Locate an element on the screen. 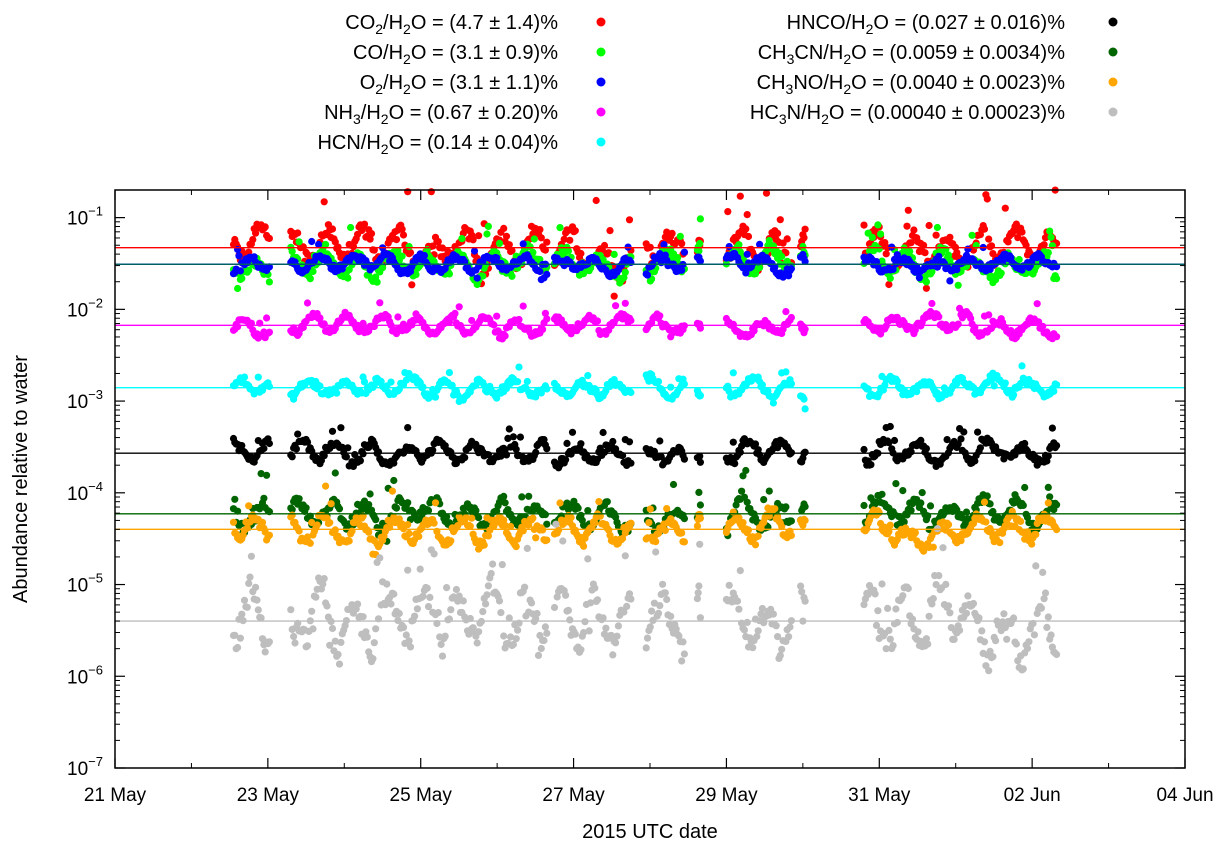 This screenshot has height=849, width=1227. y-tick-exponent: −5 is located at coordinates (95, 578).